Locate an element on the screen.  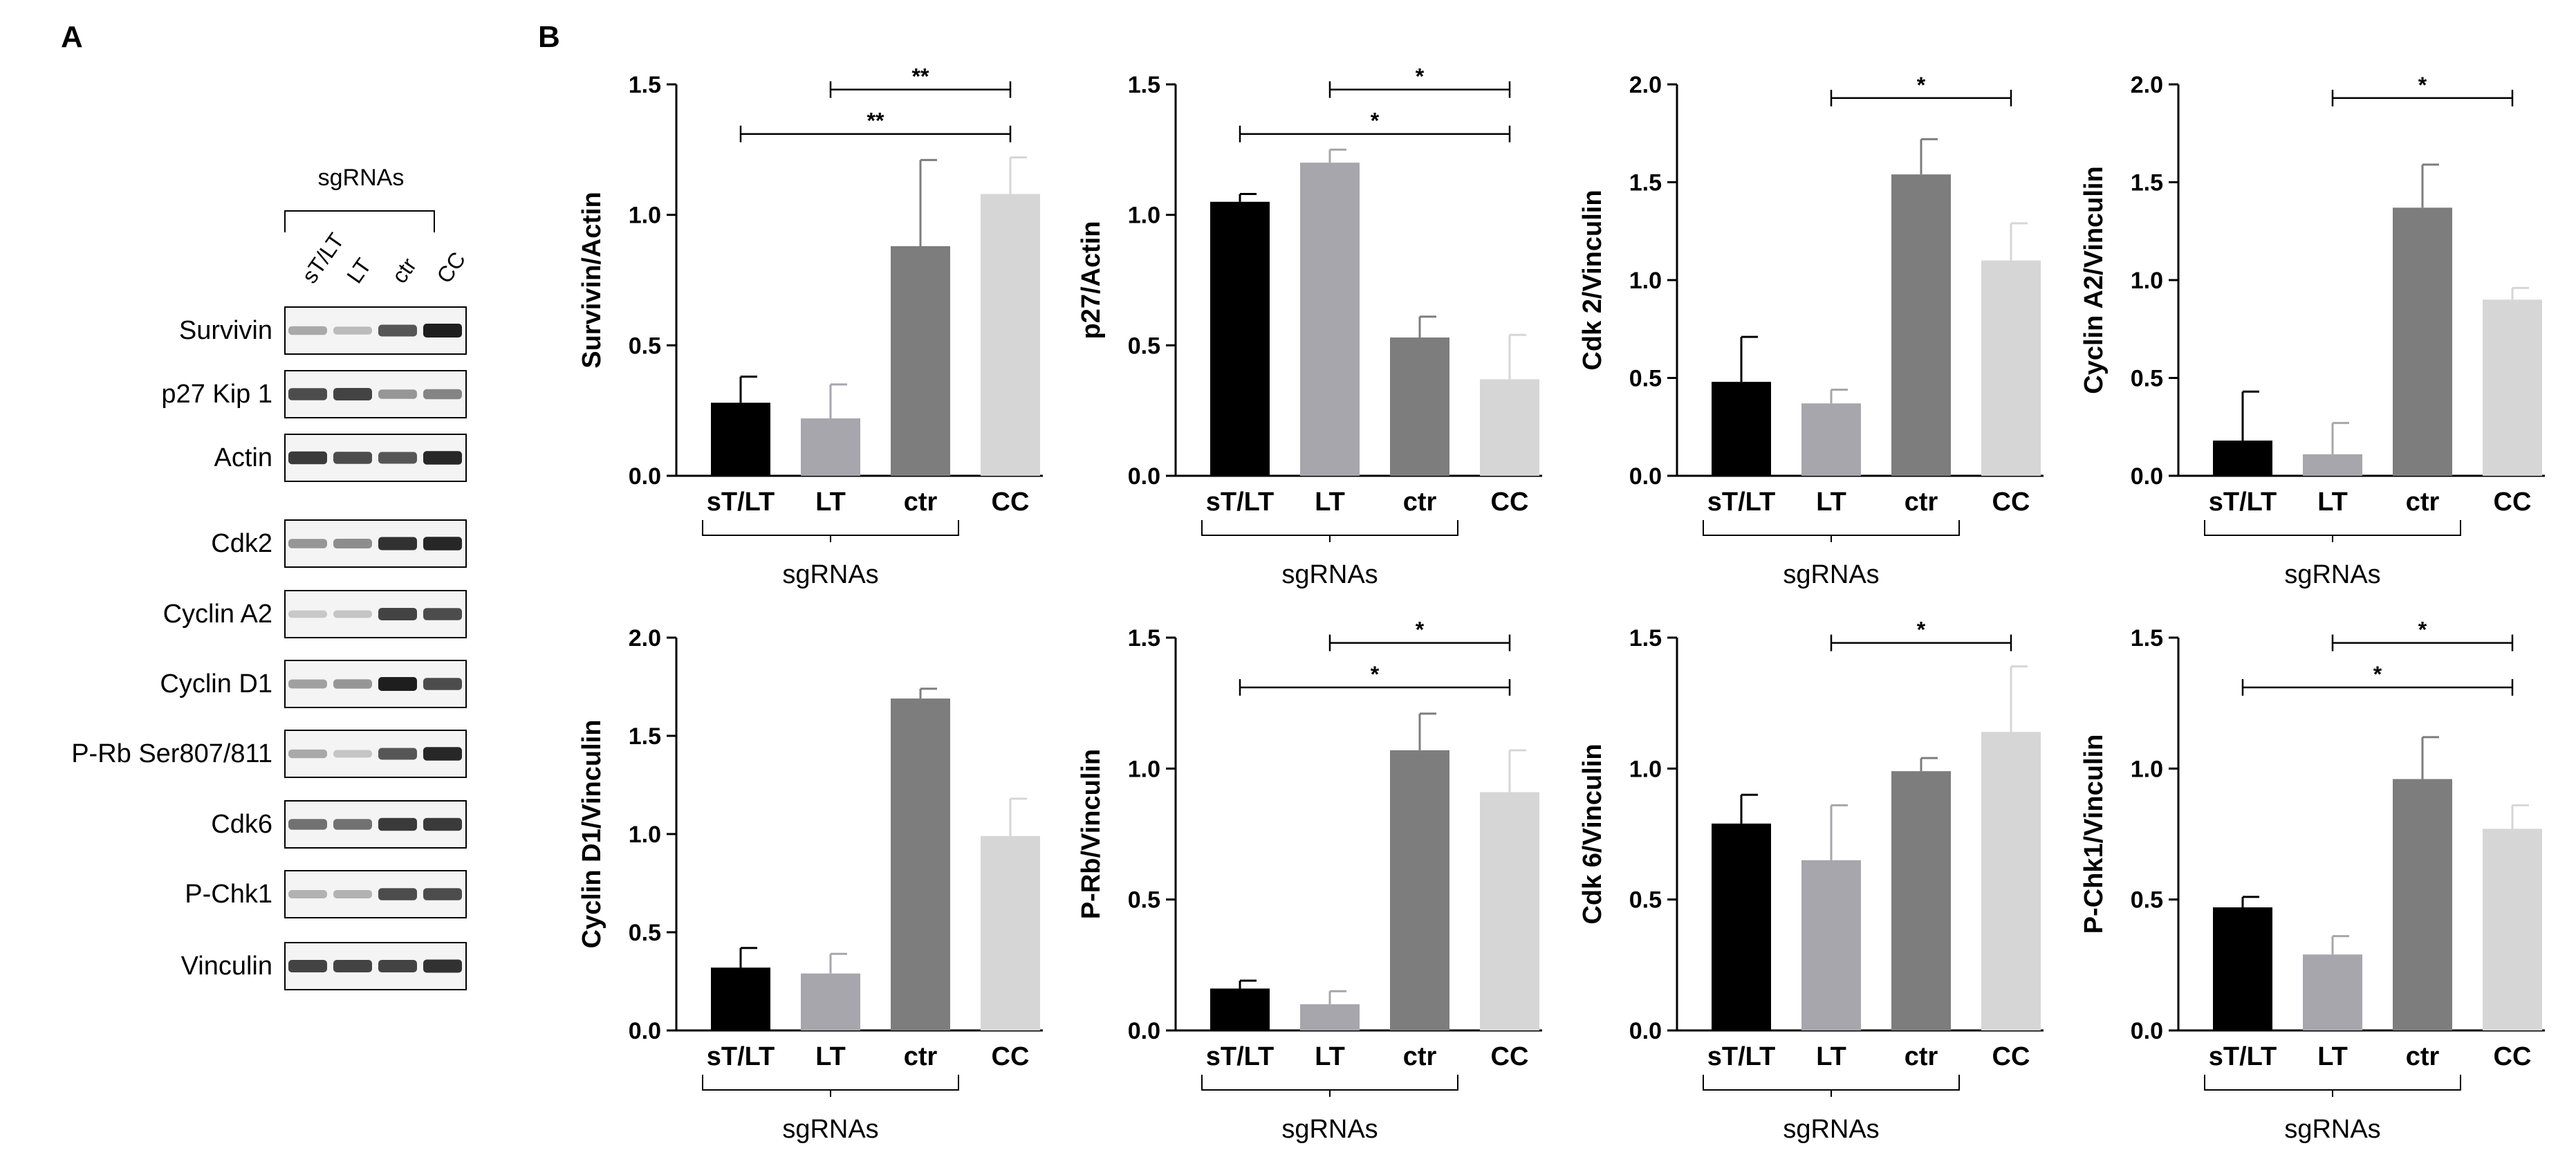
significance-label: ** is located at coordinates (920, 76).